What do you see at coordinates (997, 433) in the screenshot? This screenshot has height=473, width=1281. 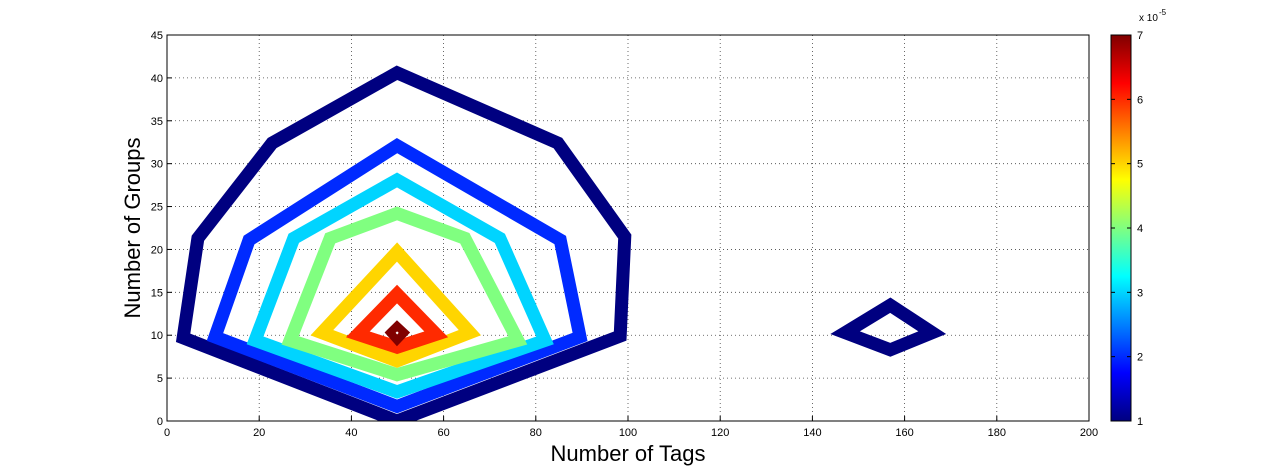 I see `x-tick-label: 180` at bounding box center [997, 433].